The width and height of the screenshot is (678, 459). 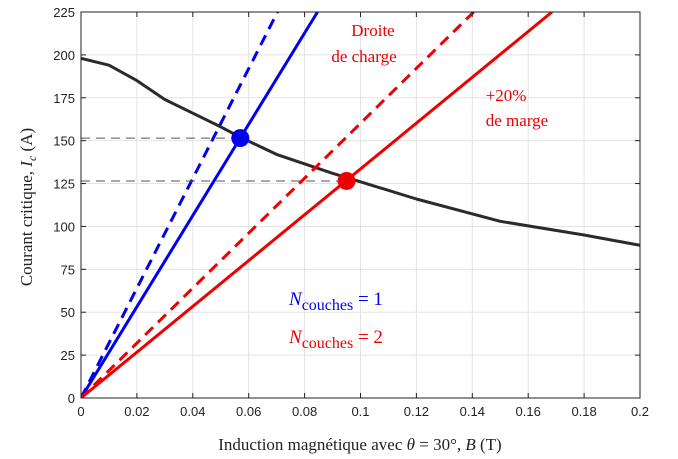 What do you see at coordinates (71, 398) in the screenshot?
I see `y-tick-label: 0` at bounding box center [71, 398].